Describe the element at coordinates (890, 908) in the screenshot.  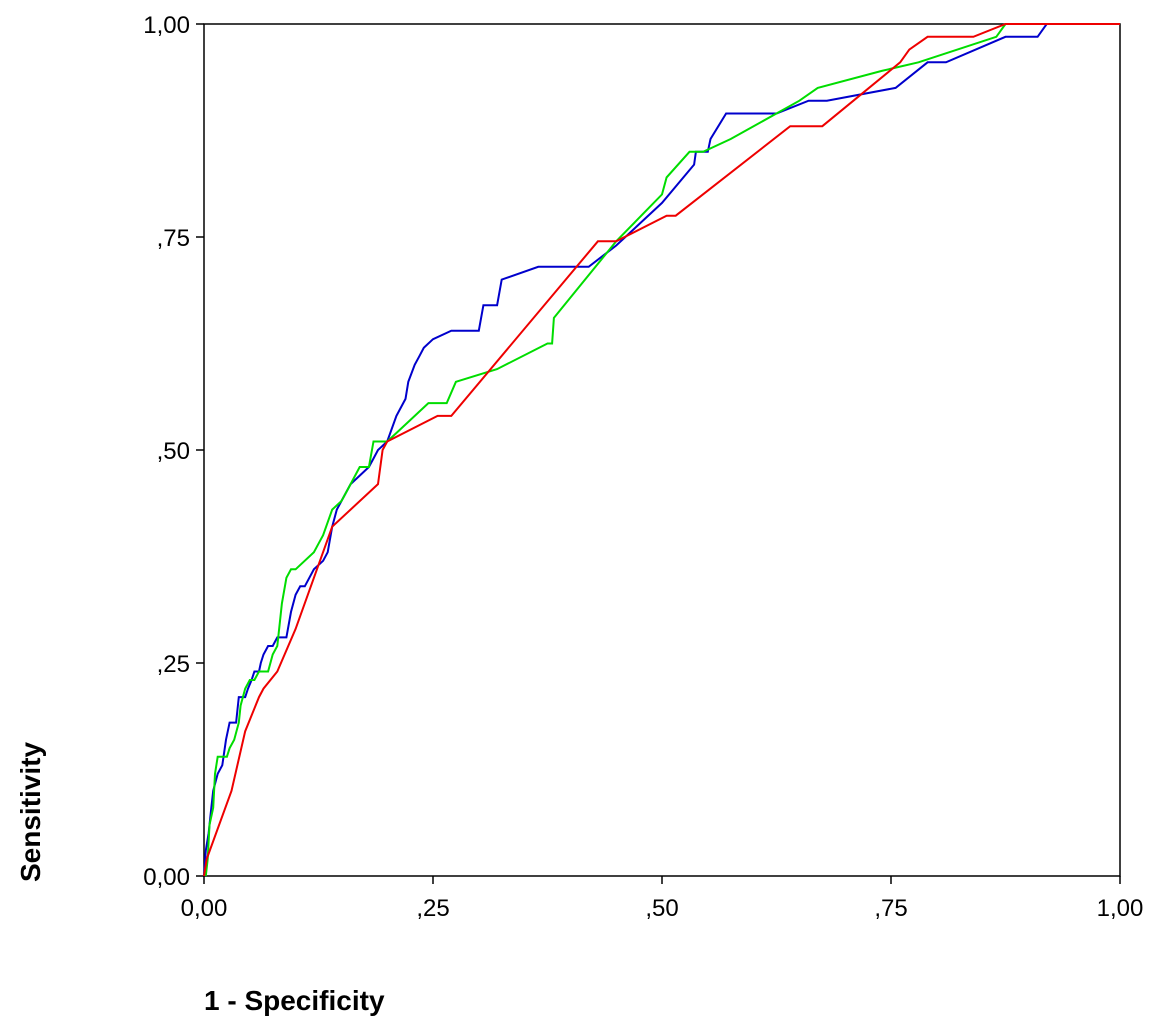
I see `x-tick-label: ,75` at that location.